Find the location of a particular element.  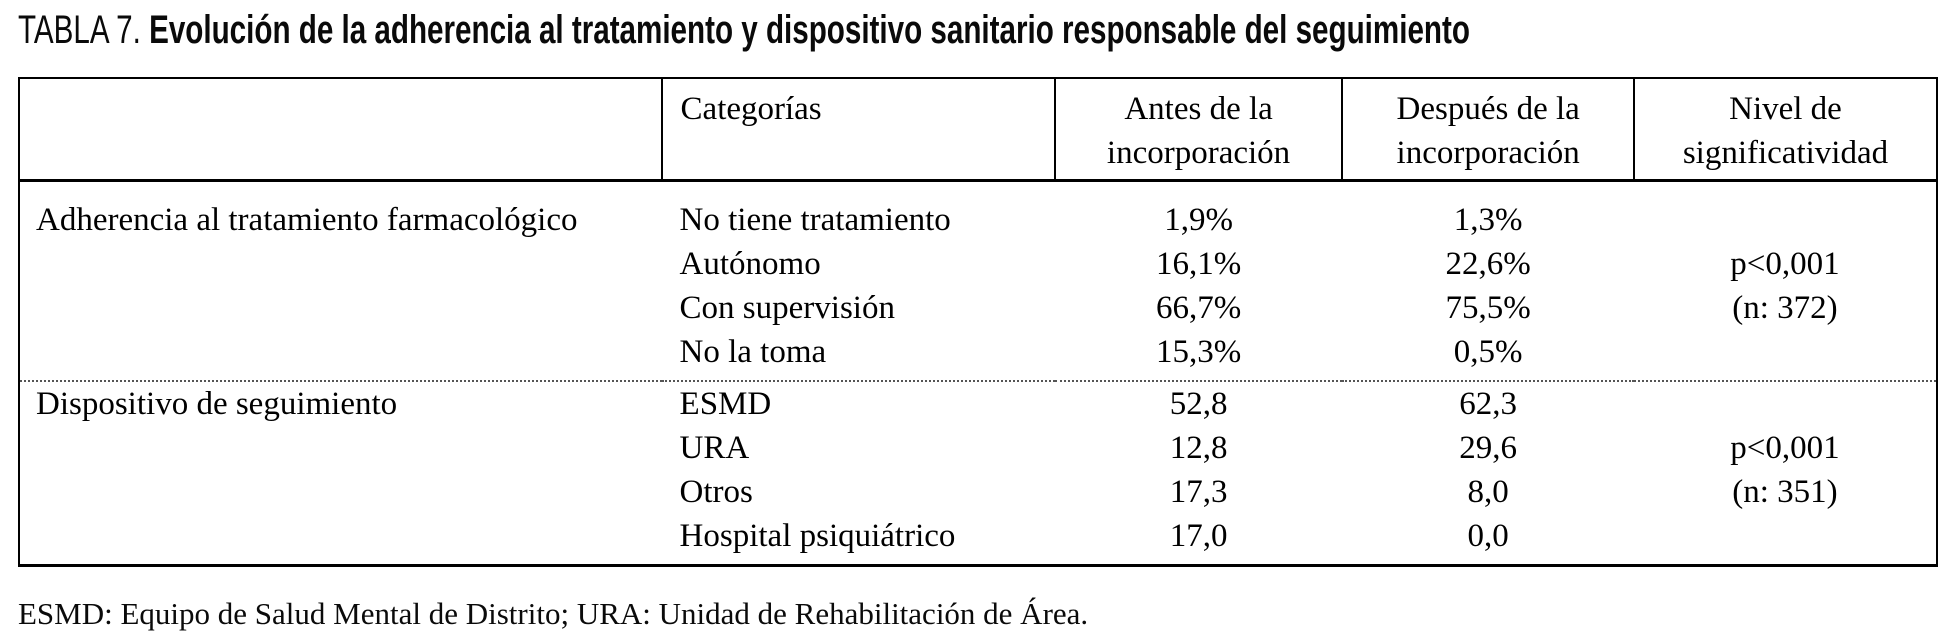

header-empty is located at coordinates (341, 130).